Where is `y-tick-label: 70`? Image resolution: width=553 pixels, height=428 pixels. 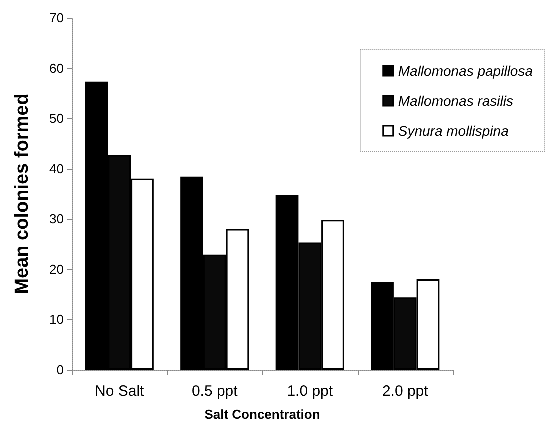 y-tick-label: 70 is located at coordinates (57, 18).